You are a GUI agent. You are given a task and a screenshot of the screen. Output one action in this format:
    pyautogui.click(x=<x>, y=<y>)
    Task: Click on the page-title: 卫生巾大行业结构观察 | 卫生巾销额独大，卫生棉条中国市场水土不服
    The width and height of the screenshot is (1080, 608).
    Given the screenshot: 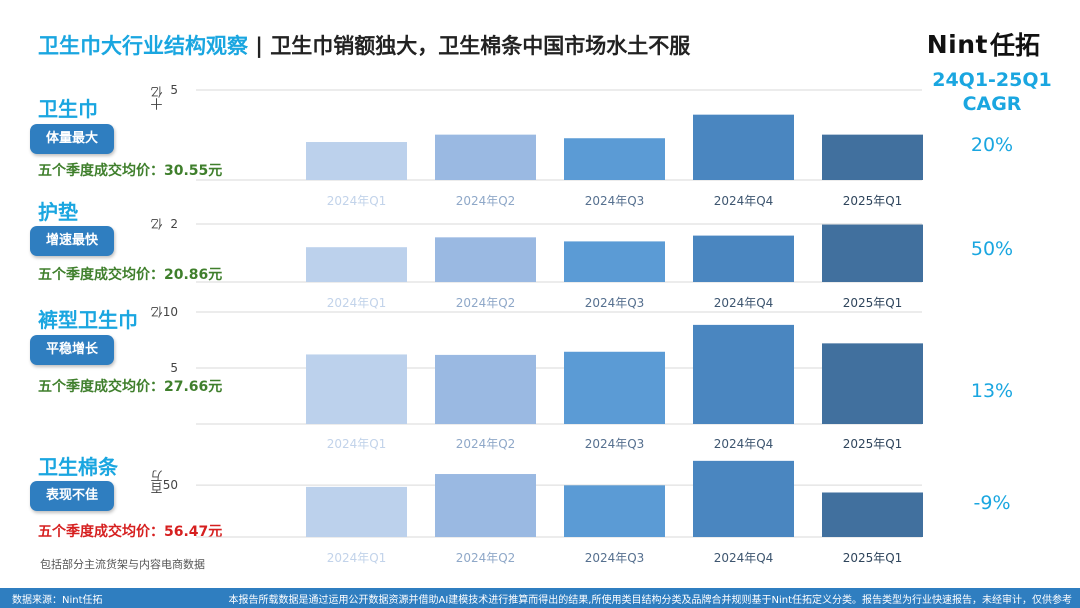 What is the action you would take?
    pyautogui.click(x=364, y=45)
    